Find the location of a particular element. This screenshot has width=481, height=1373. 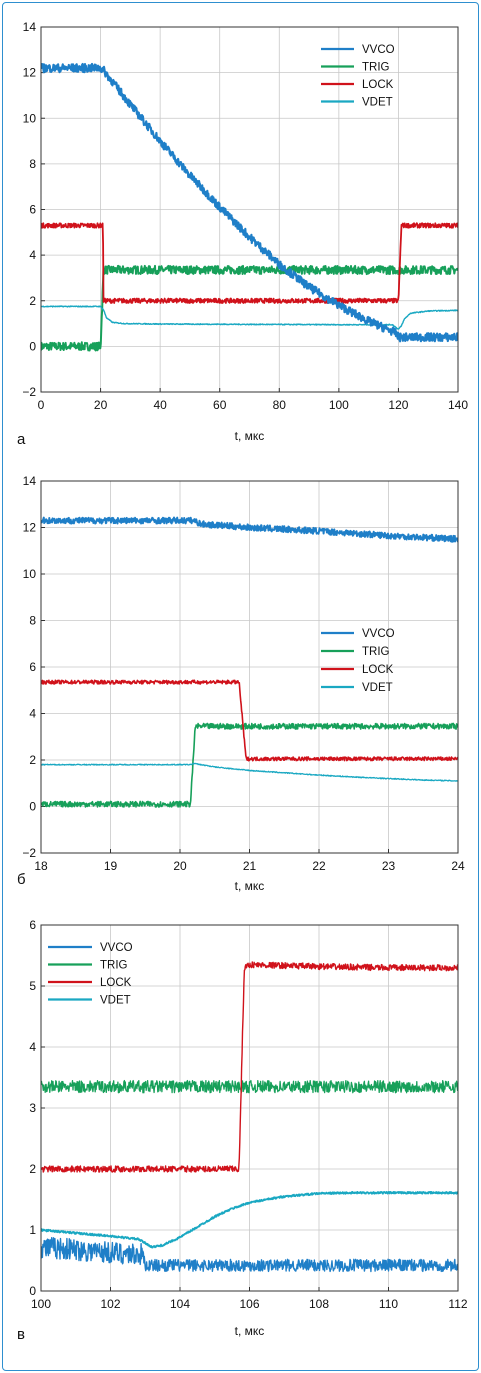

x-tick-label: 0 is located at coordinates (41, 405).